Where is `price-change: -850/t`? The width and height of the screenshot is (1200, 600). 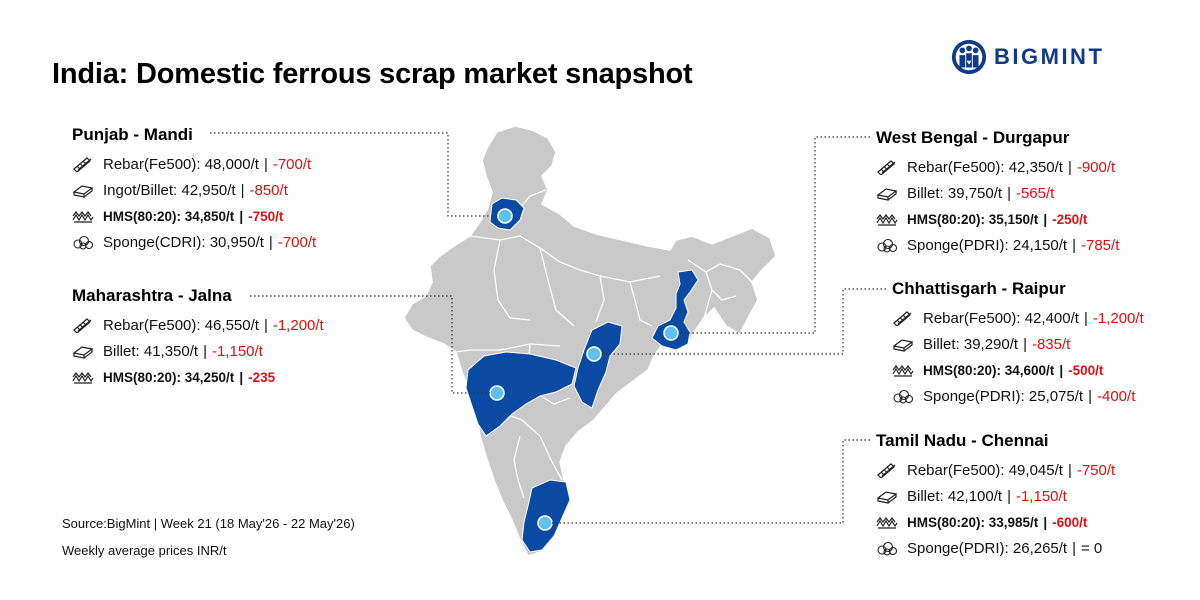 price-change: -850/t is located at coordinates (268, 190).